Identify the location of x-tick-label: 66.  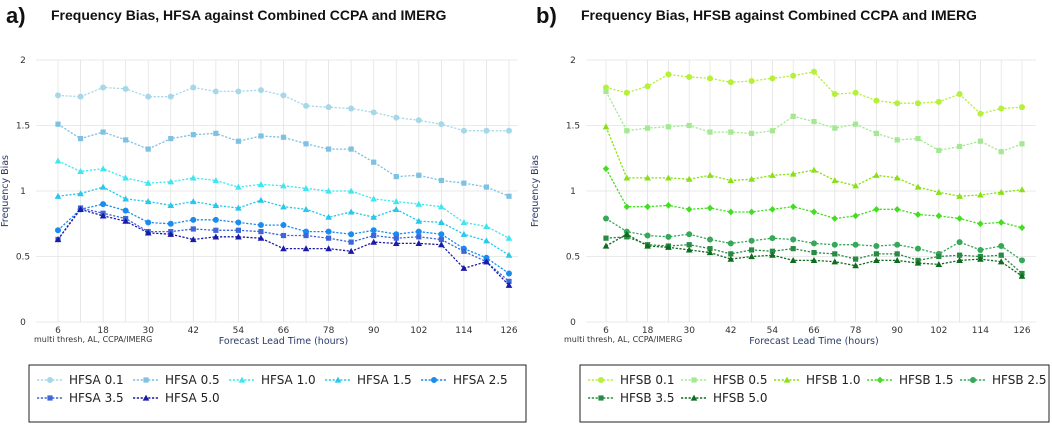
(284, 331).